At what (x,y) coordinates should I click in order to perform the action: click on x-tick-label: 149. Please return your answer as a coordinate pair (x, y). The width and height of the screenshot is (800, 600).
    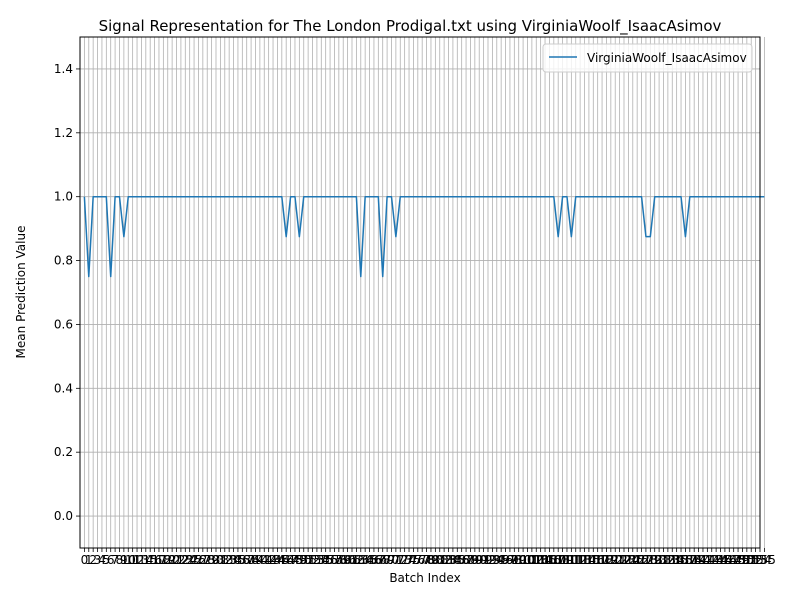
    Looking at the image, I should click on (738, 560).